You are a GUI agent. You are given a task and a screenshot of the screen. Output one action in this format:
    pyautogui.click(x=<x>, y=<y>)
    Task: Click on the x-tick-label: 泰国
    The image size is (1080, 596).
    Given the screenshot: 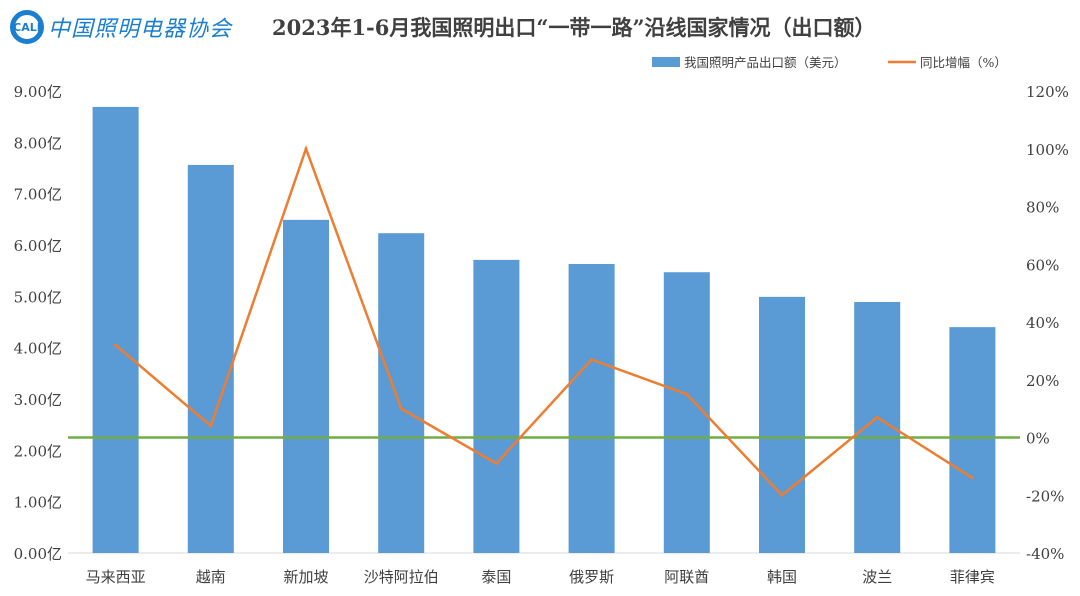 What is the action you would take?
    pyautogui.click(x=496, y=577)
    